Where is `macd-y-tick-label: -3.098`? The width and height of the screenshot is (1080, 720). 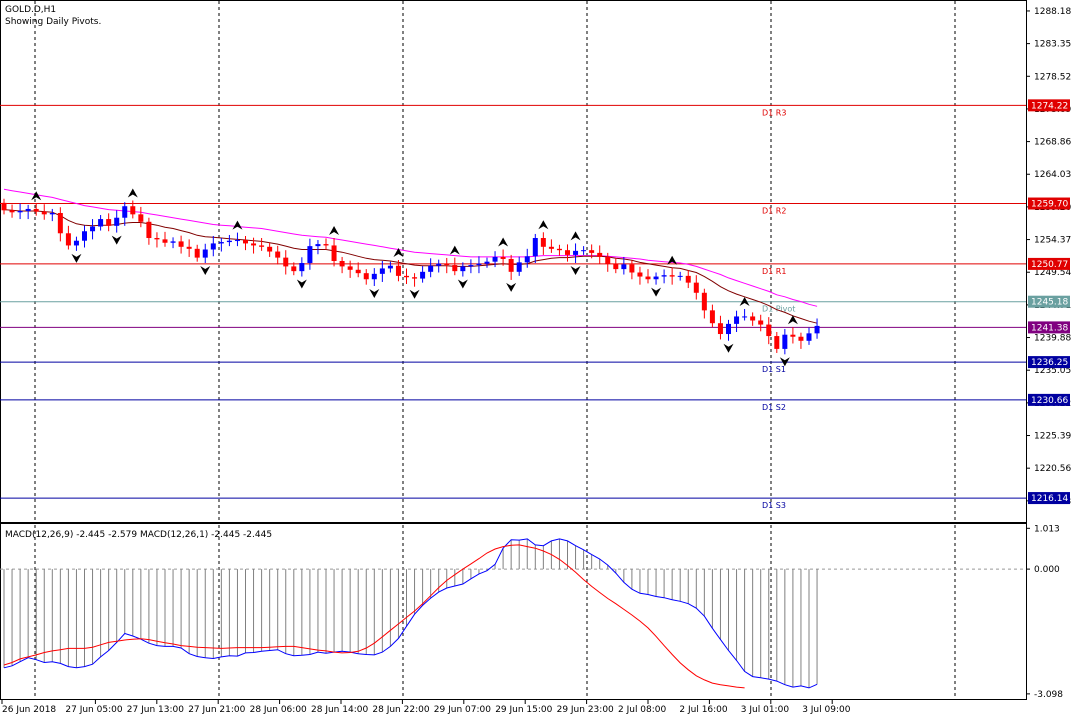 macd-y-tick-label: -3.098 is located at coordinates (1048, 695).